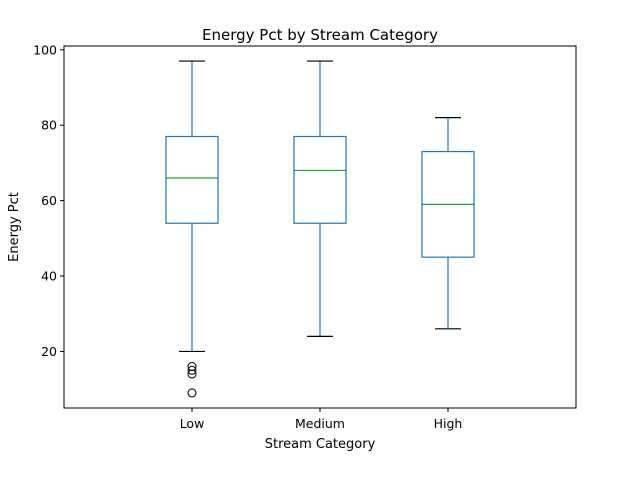  What do you see at coordinates (14, 227) in the screenshot?
I see `y-axis-label: Energy Pct` at bounding box center [14, 227].